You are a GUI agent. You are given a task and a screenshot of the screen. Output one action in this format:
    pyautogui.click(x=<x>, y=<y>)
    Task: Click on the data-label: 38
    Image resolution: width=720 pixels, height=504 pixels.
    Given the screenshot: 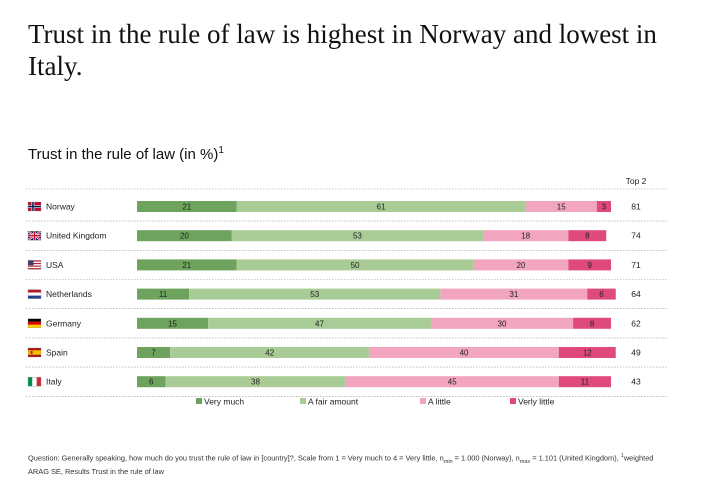 What is the action you would take?
    pyautogui.click(x=255, y=382)
    